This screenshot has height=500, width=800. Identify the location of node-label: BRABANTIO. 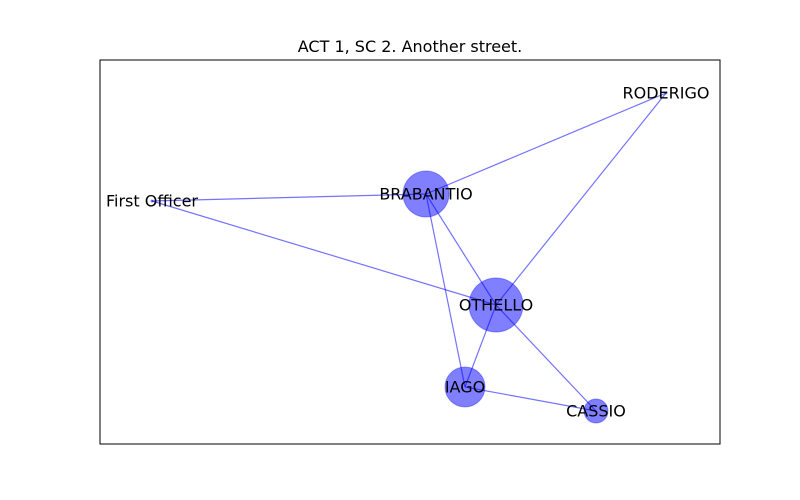
(425, 194).